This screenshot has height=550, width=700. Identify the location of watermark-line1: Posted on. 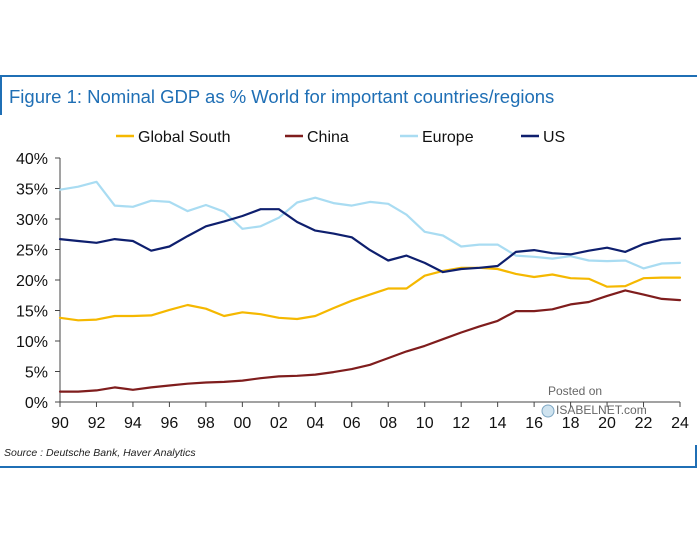
(575, 391).